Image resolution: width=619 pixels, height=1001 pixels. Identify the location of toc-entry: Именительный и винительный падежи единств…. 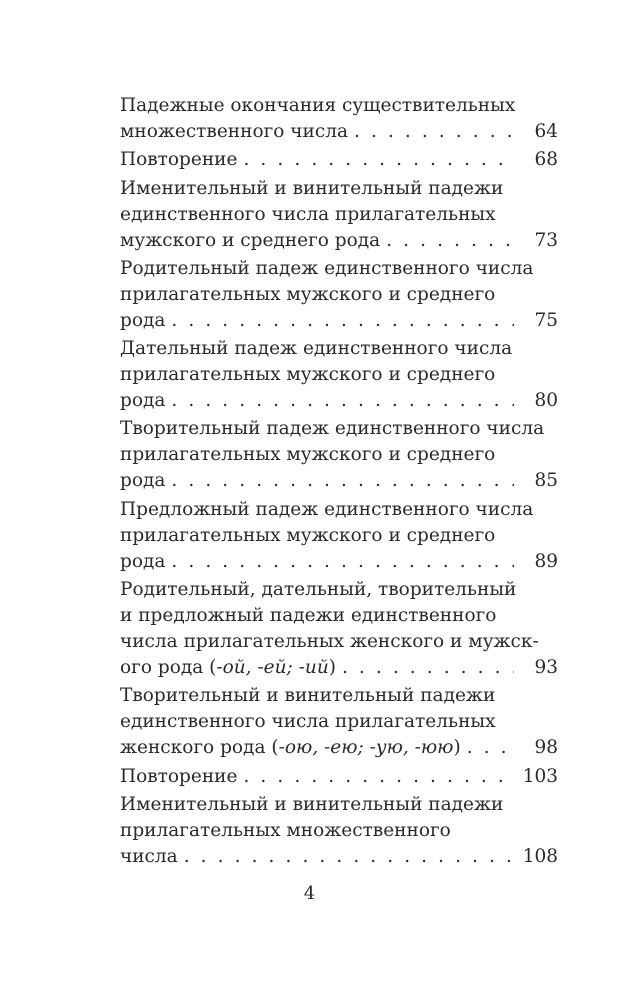
(339, 215).